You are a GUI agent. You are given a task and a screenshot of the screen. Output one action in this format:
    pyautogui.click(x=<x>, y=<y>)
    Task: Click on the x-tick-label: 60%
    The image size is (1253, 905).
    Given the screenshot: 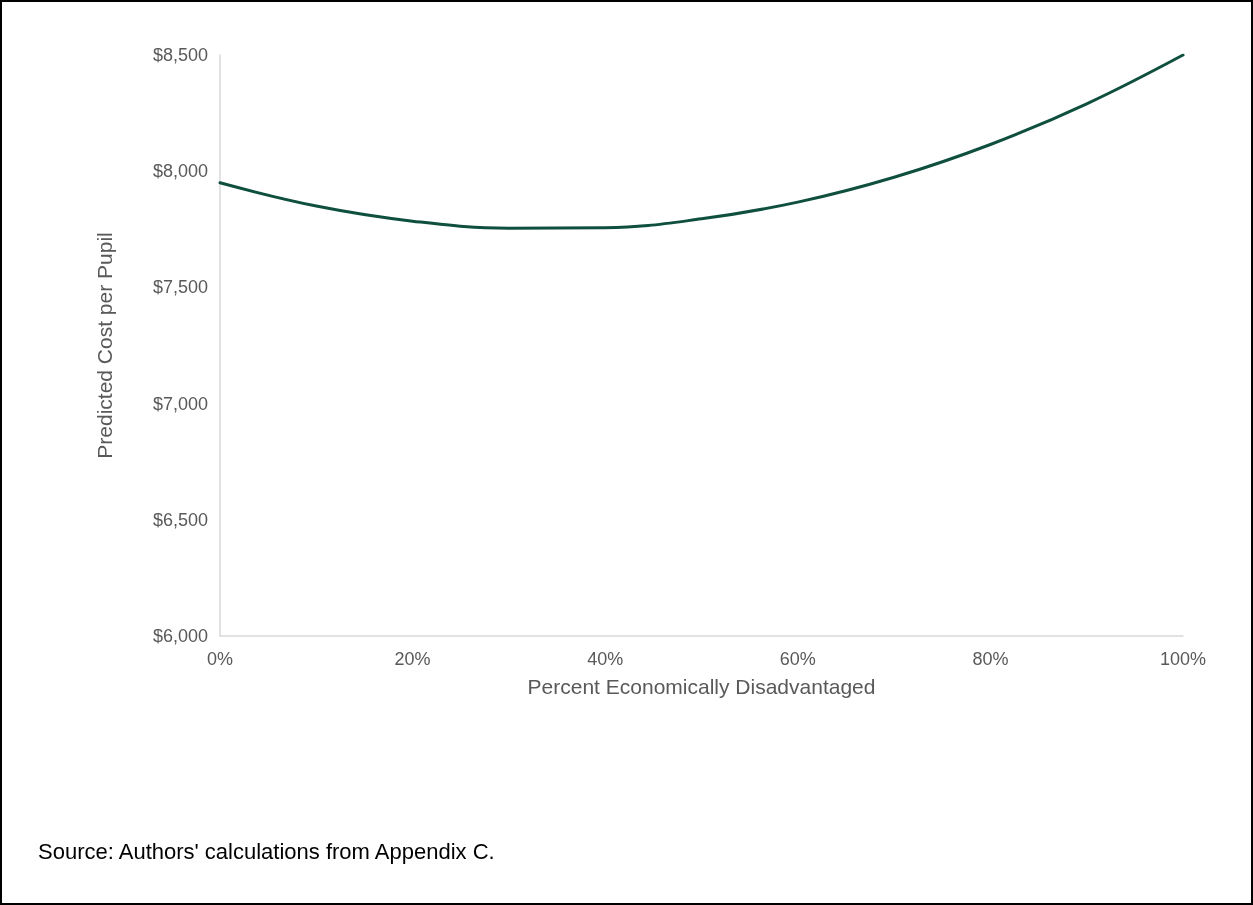 What is the action you would take?
    pyautogui.click(x=797, y=659)
    